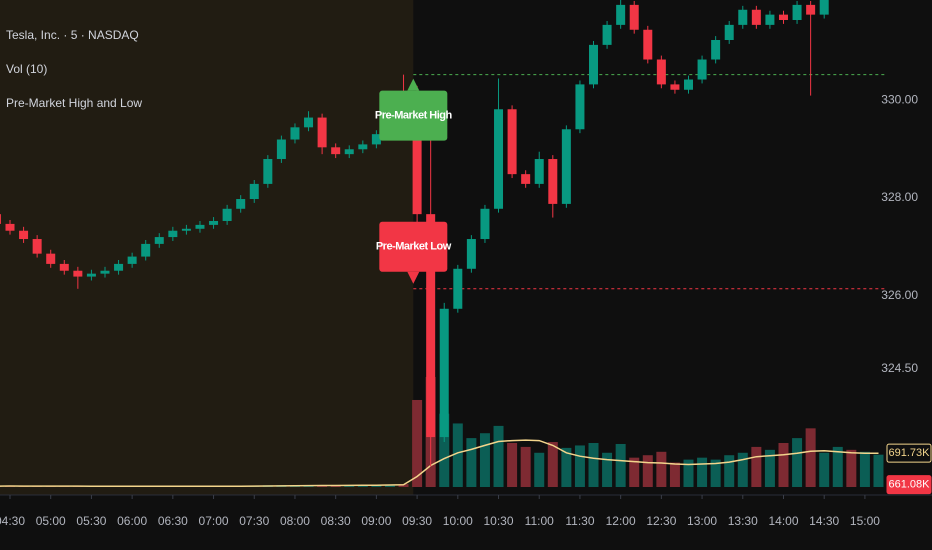 The width and height of the screenshot is (932, 550). I want to click on x-tick-label: 08:30, so click(336, 521).